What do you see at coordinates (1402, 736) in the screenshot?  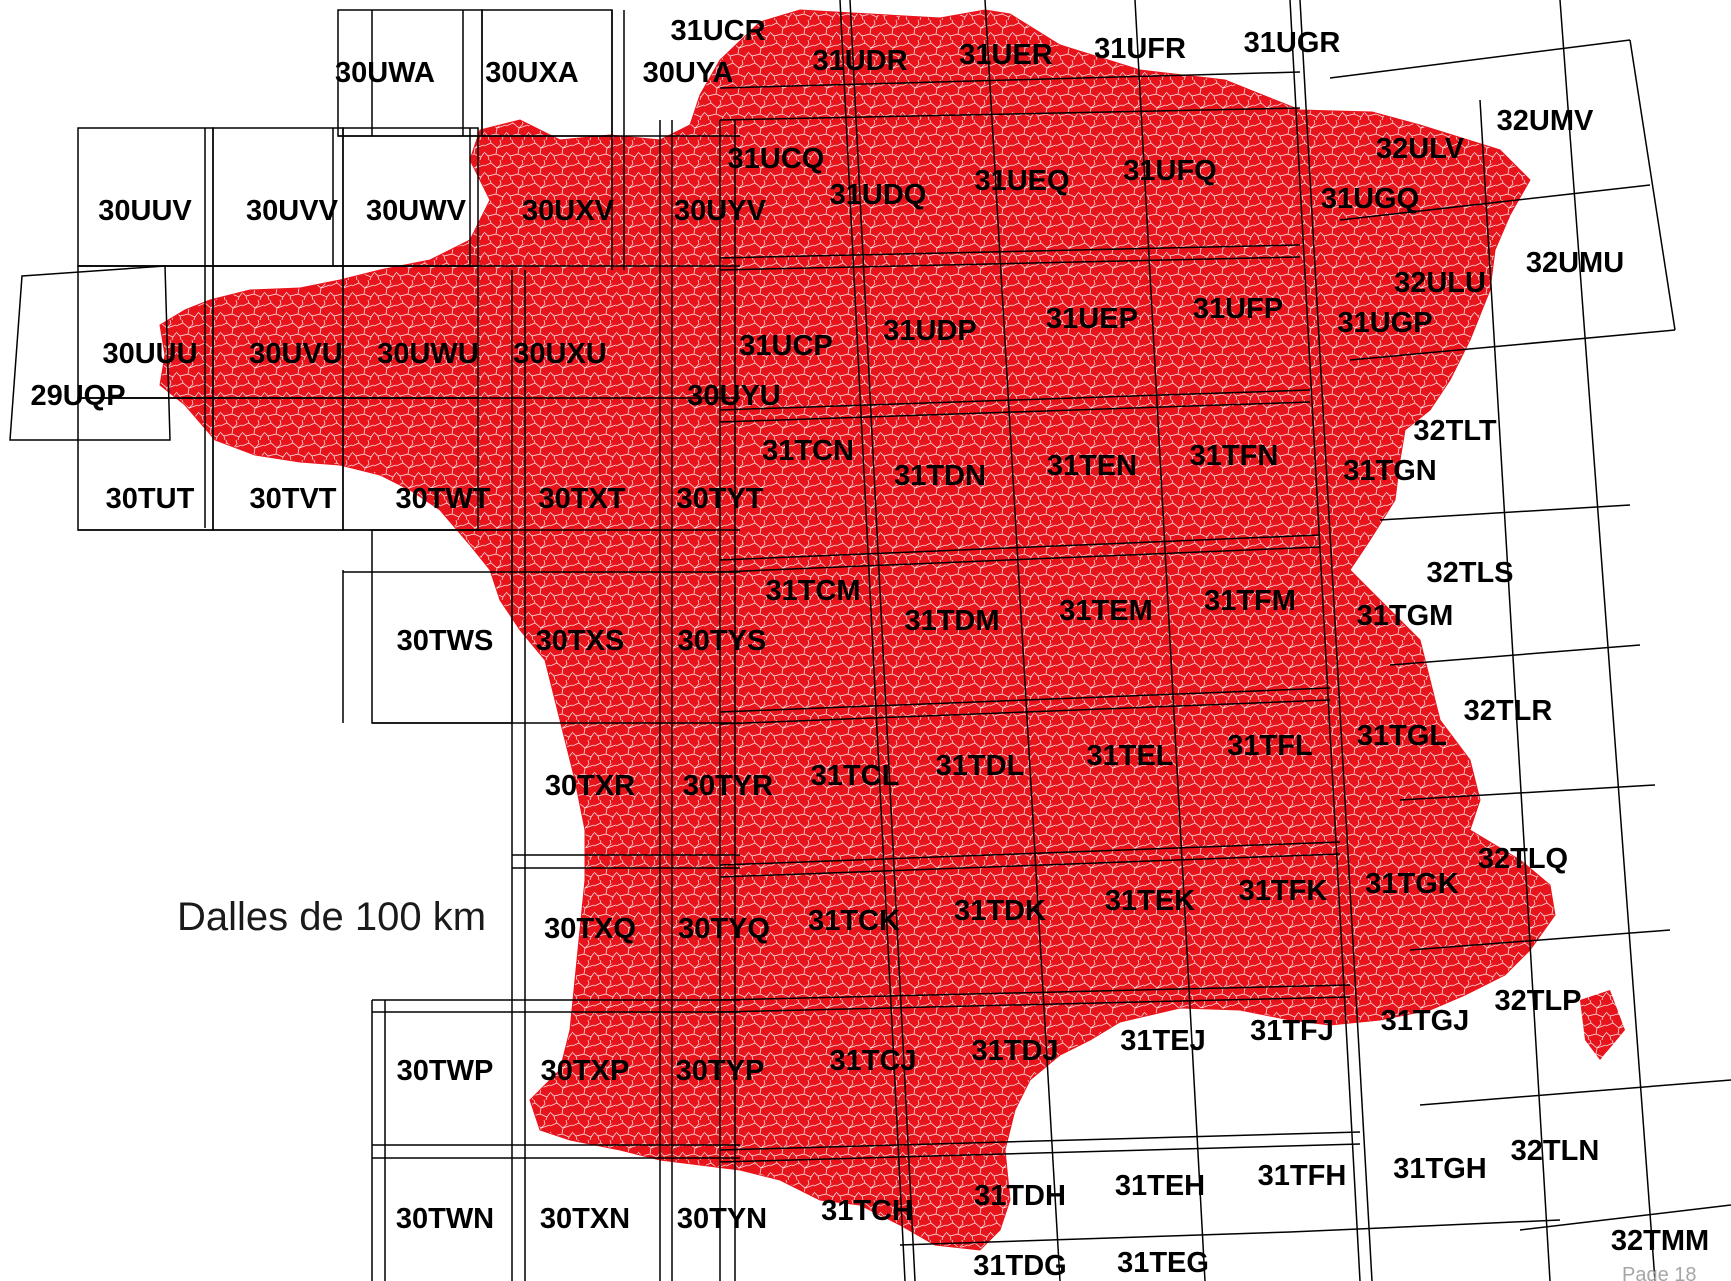 I see `tile-label-31tgl: 31TGL` at bounding box center [1402, 736].